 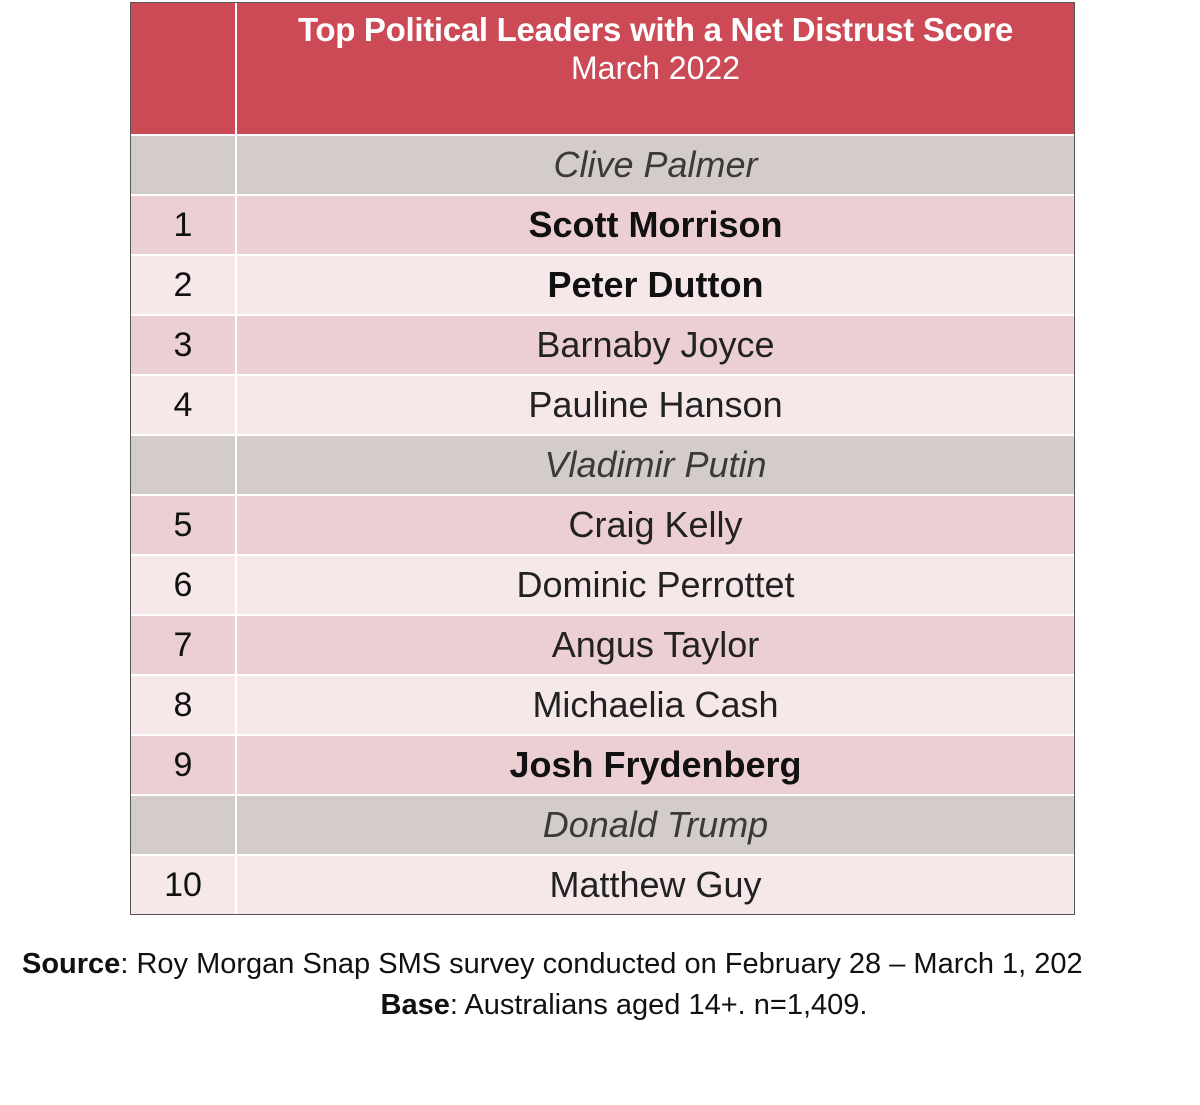 I want to click on table-row: 3 Barnaby Joyce, so click(x=602, y=346).